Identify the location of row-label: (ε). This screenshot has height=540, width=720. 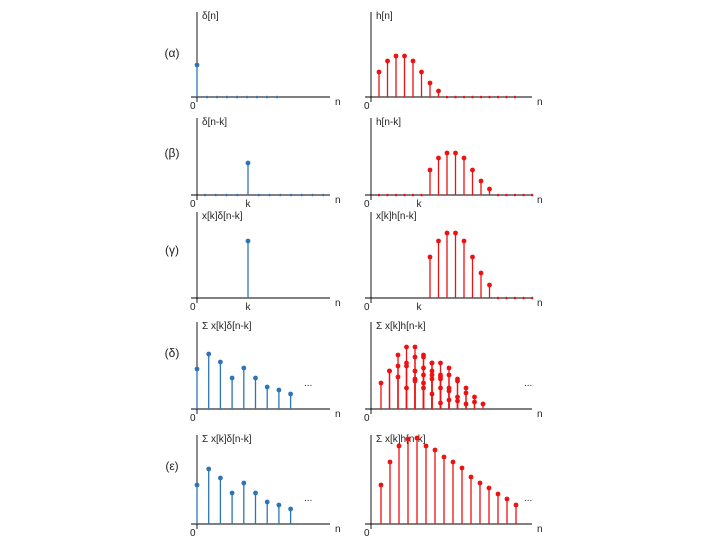
(171, 466).